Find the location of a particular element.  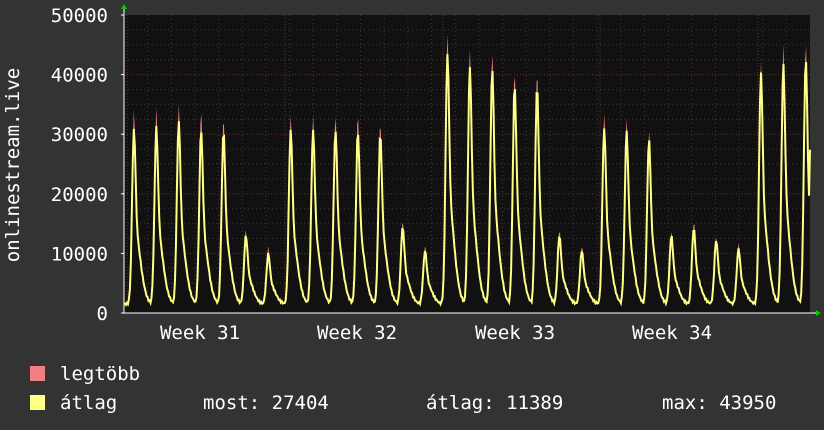

y-axis-label: onlinestream.live is located at coordinates (13, 165).